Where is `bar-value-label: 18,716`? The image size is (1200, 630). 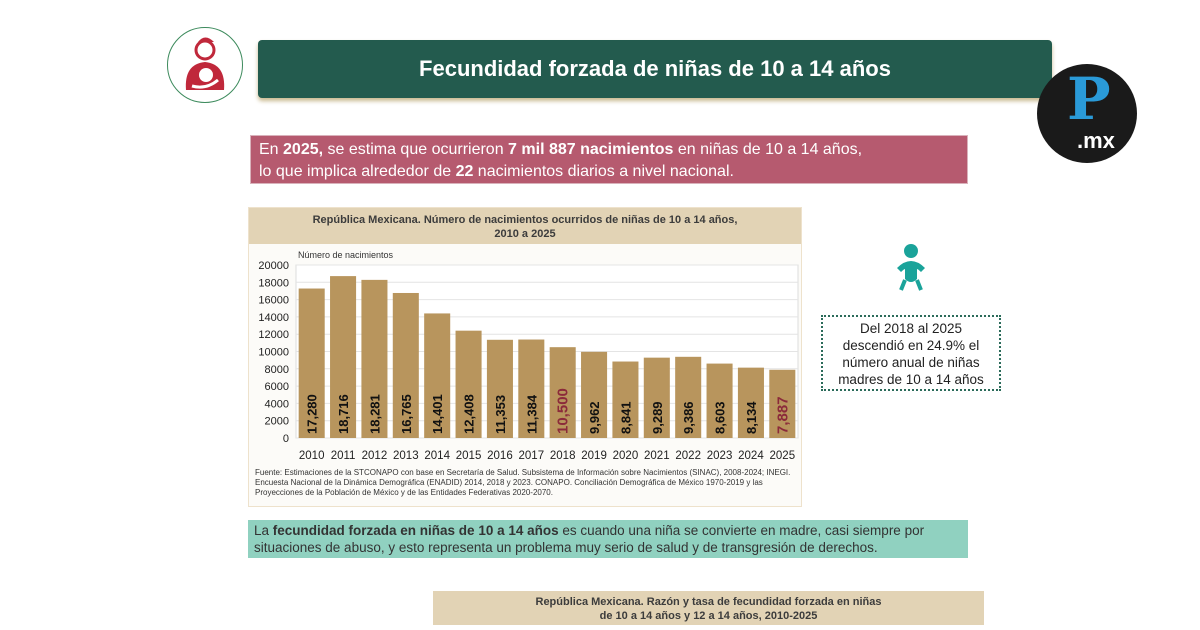
bar-value-label: 18,716 is located at coordinates (343, 414).